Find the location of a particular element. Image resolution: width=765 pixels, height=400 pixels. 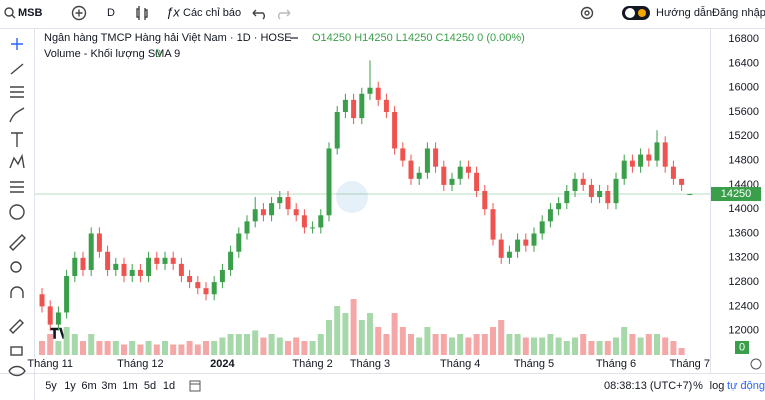

prediction-tool is located at coordinates (17, 187).